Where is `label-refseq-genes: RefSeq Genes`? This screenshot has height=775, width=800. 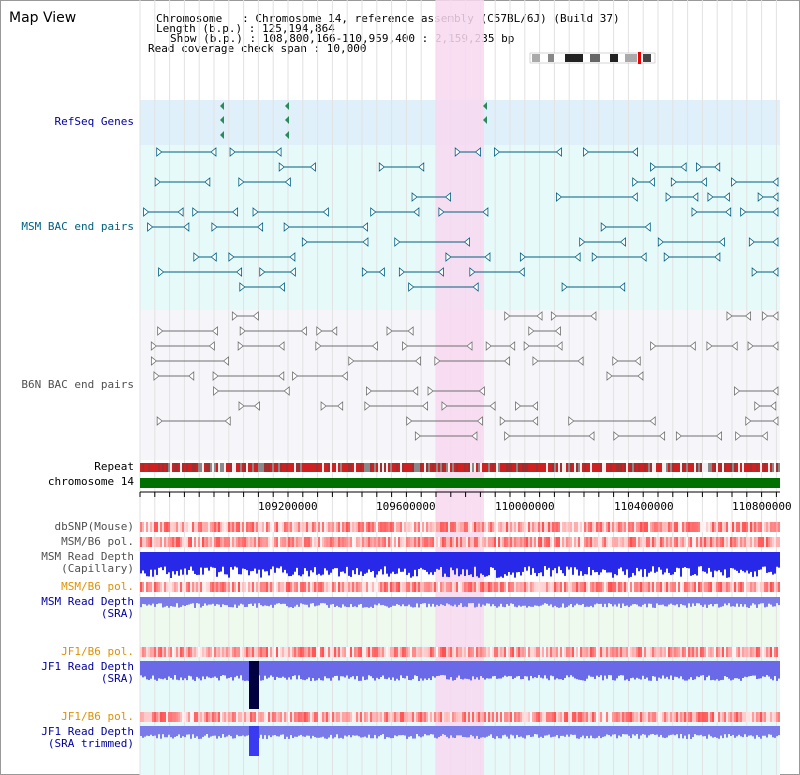 label-refseq-genes: RefSeq Genes is located at coordinates (94, 121).